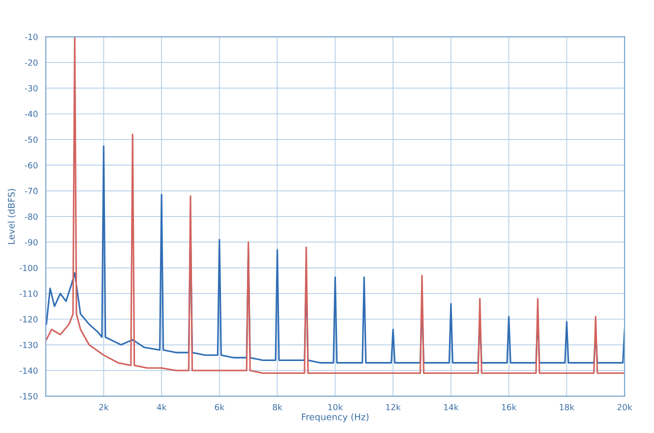 This screenshot has width=654, height=433. I want to click on x-tick-label: 8k, so click(277, 407).